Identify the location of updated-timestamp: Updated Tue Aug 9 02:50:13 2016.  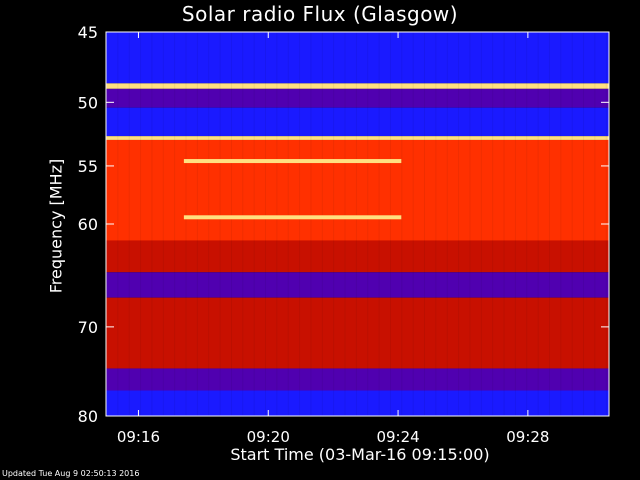
(71, 473).